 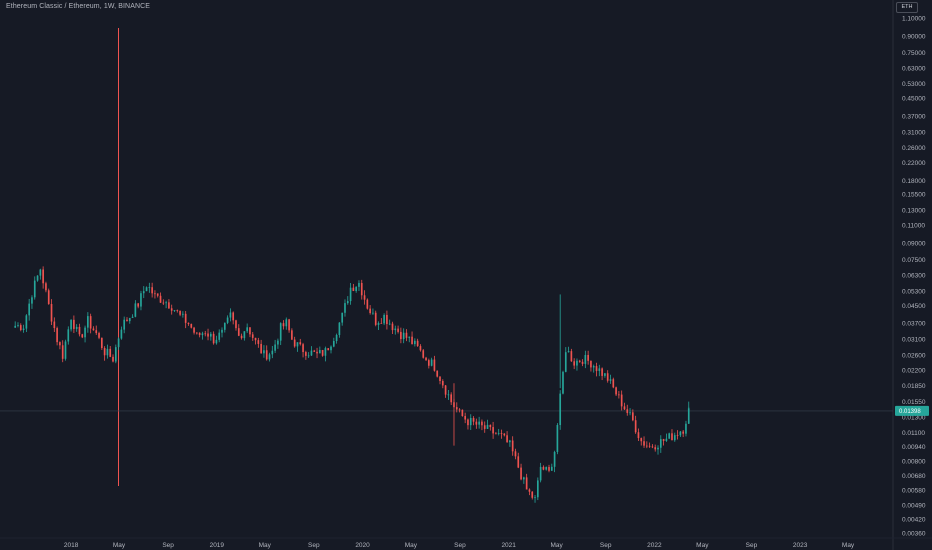 I want to click on time-tick-label: Sep, so click(x=752, y=545).